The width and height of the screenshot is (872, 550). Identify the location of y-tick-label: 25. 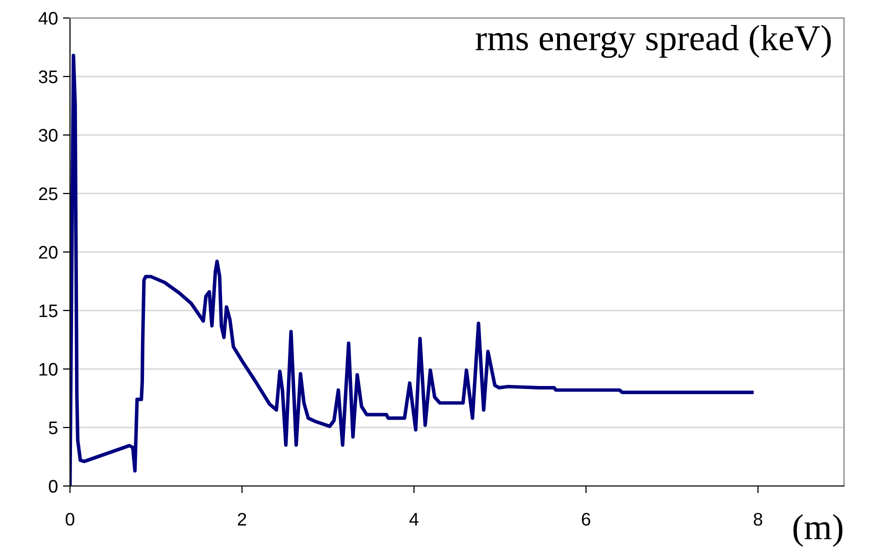
(48, 193).